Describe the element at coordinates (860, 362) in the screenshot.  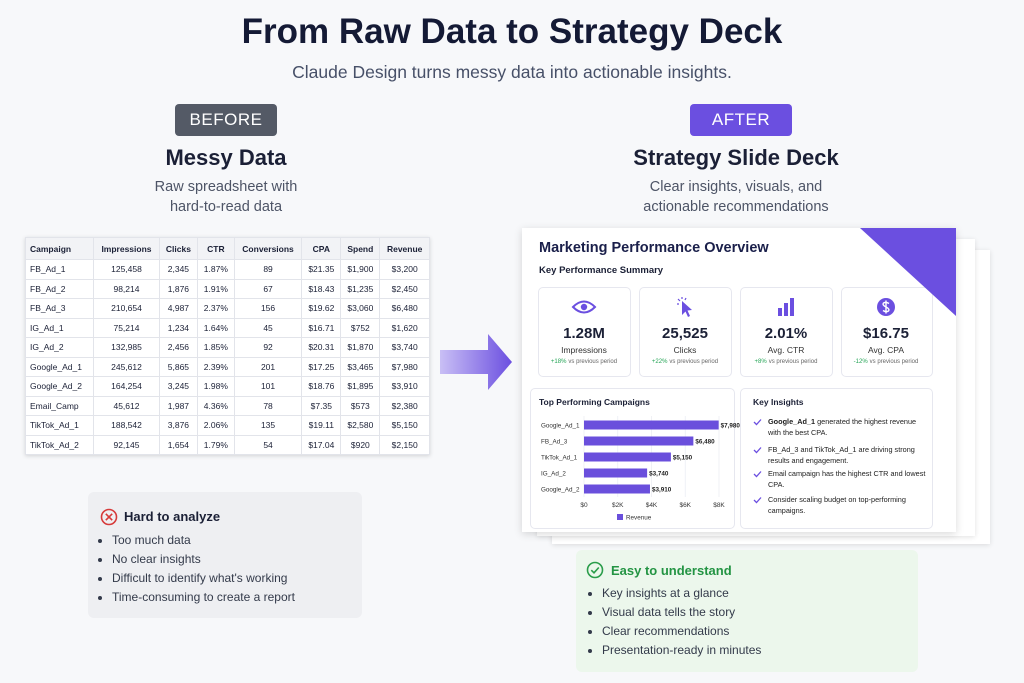
I see `kpi-delta: -12%` at that location.